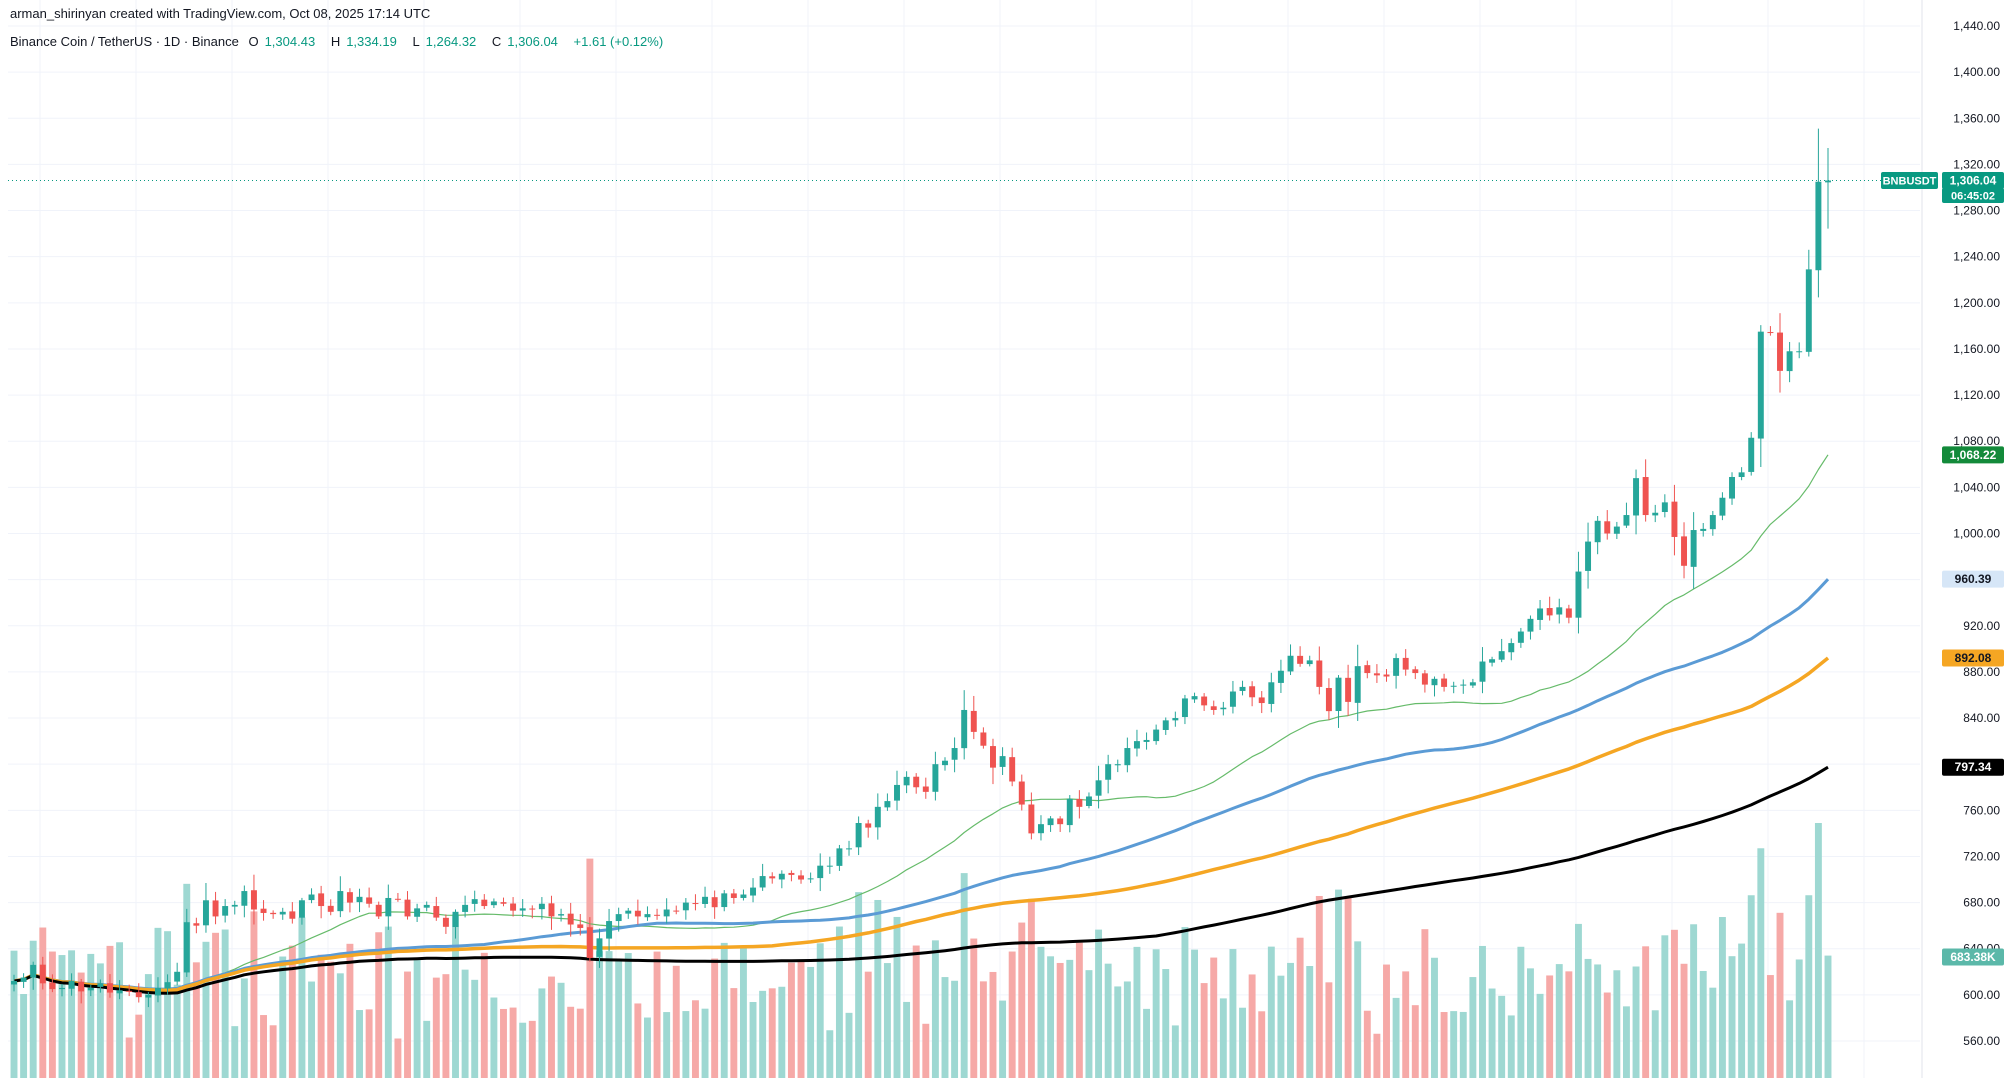 The height and width of the screenshot is (1078, 2014). Describe the element at coordinates (1976, 349) in the screenshot. I see `price-tick-label: 1,160.00` at that location.